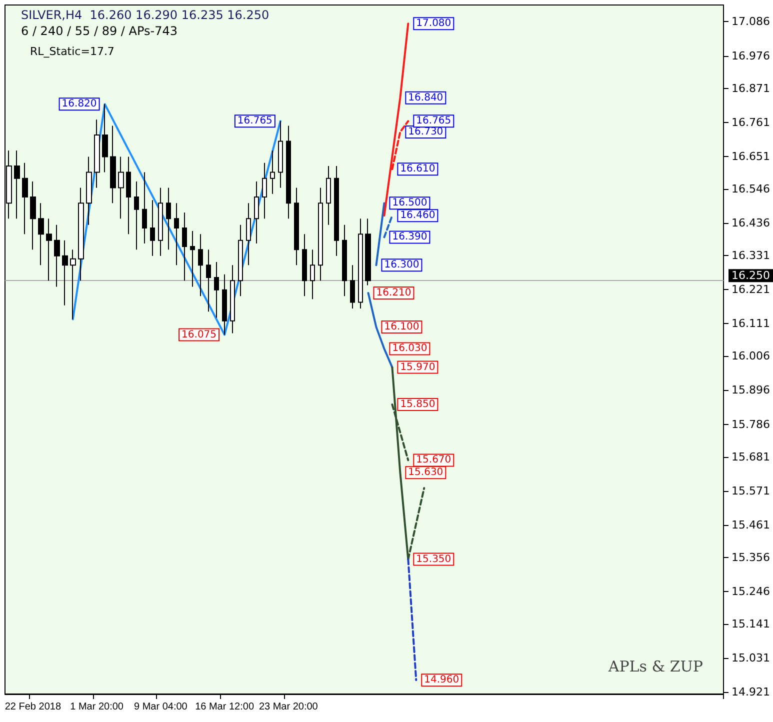 Image resolution: width=773 pixels, height=722 pixels. I want to click on data-label: 16.820, so click(79, 104).